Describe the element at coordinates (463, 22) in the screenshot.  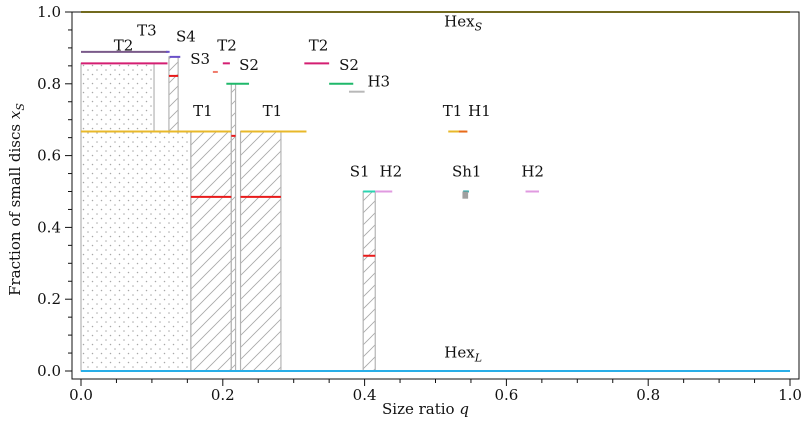
I see `phase-label-hexs: HexS` at that location.